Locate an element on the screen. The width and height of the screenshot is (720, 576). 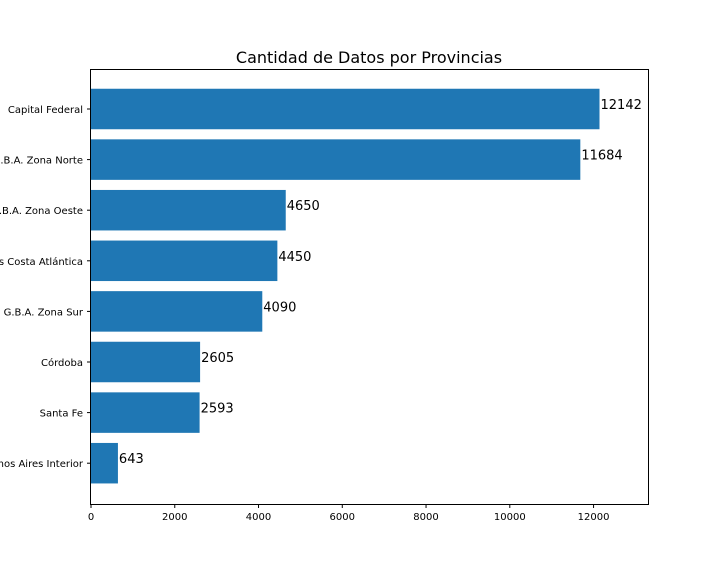
y-tick-label: Córdoba is located at coordinates (62, 363).